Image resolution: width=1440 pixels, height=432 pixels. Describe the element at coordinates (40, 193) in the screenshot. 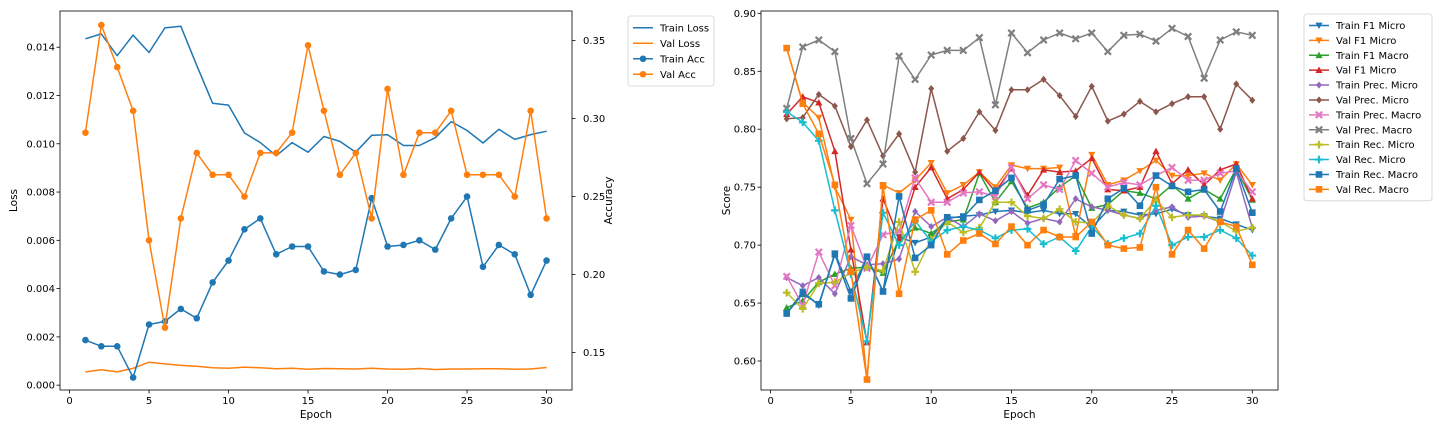

I see `y-tick-label: 0.008` at that location.